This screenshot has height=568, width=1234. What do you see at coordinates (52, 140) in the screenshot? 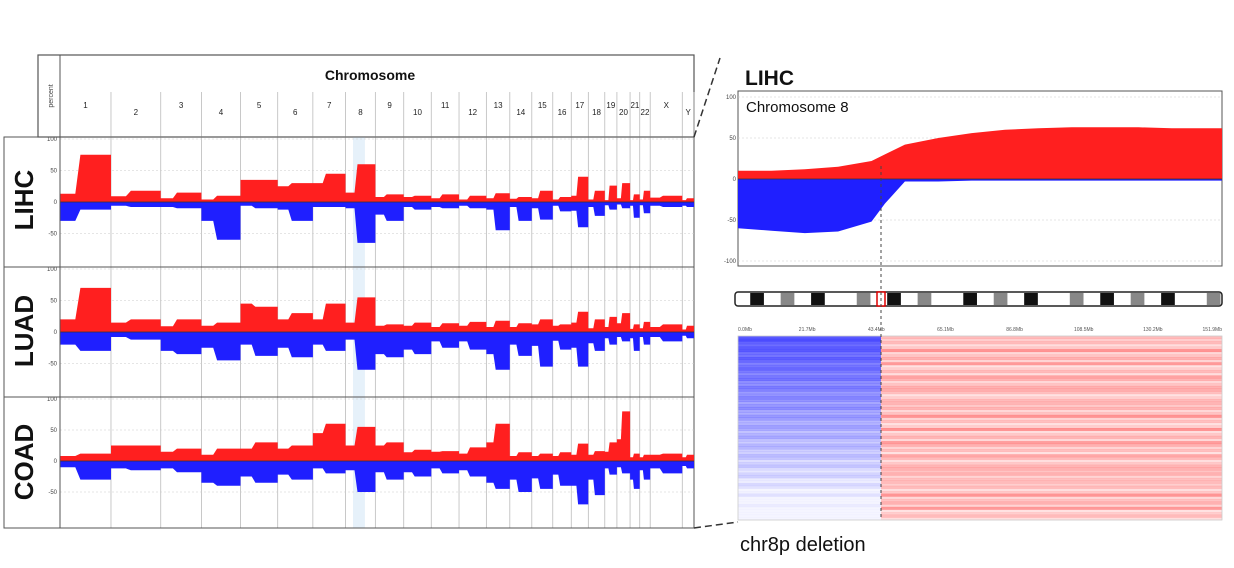
I see `y-tick-label: 100` at bounding box center [52, 140].